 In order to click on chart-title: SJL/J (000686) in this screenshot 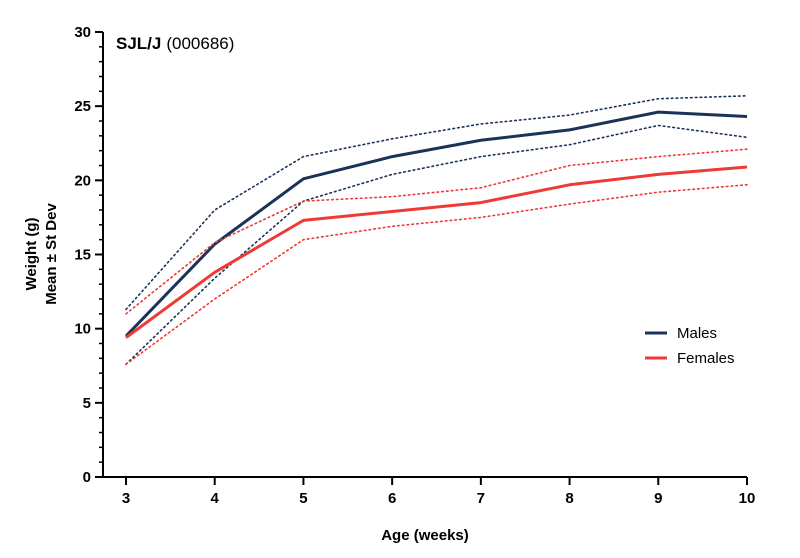, I will do `click(175, 43)`.